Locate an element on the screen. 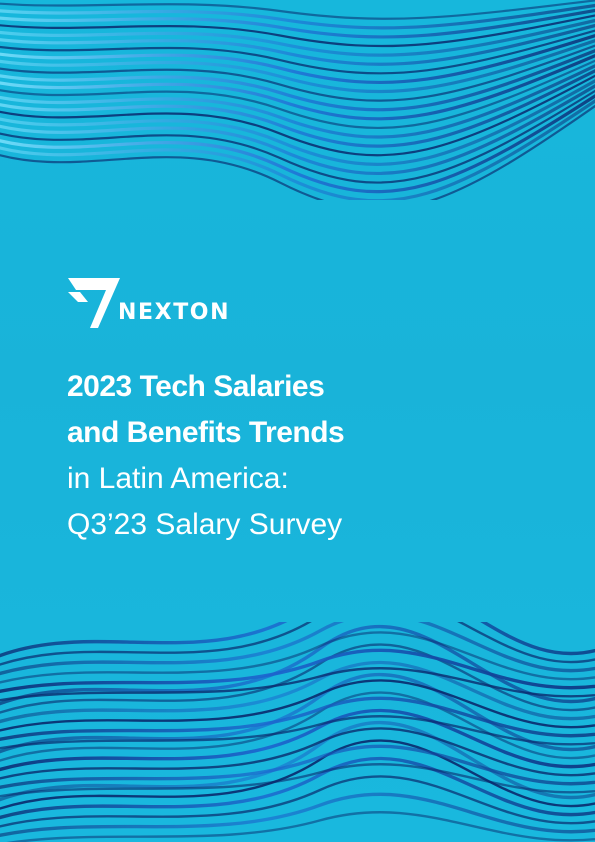 The image size is (595, 842). nexton-logo: NEXTON is located at coordinates (153, 302).